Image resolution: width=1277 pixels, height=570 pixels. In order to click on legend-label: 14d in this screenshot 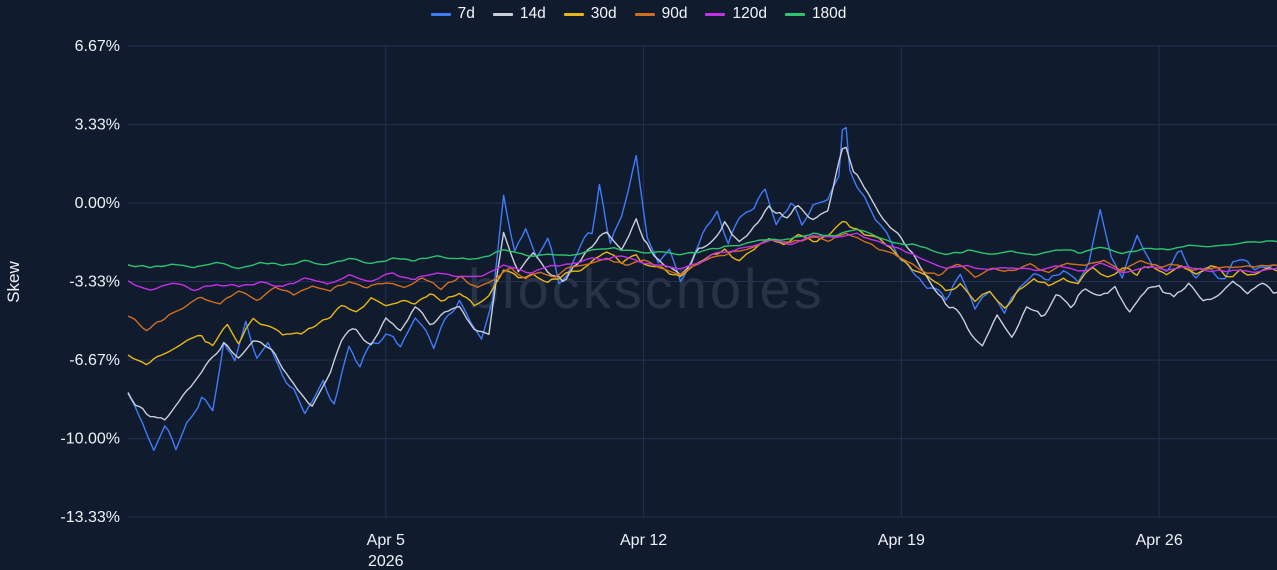, I will do `click(532, 13)`.